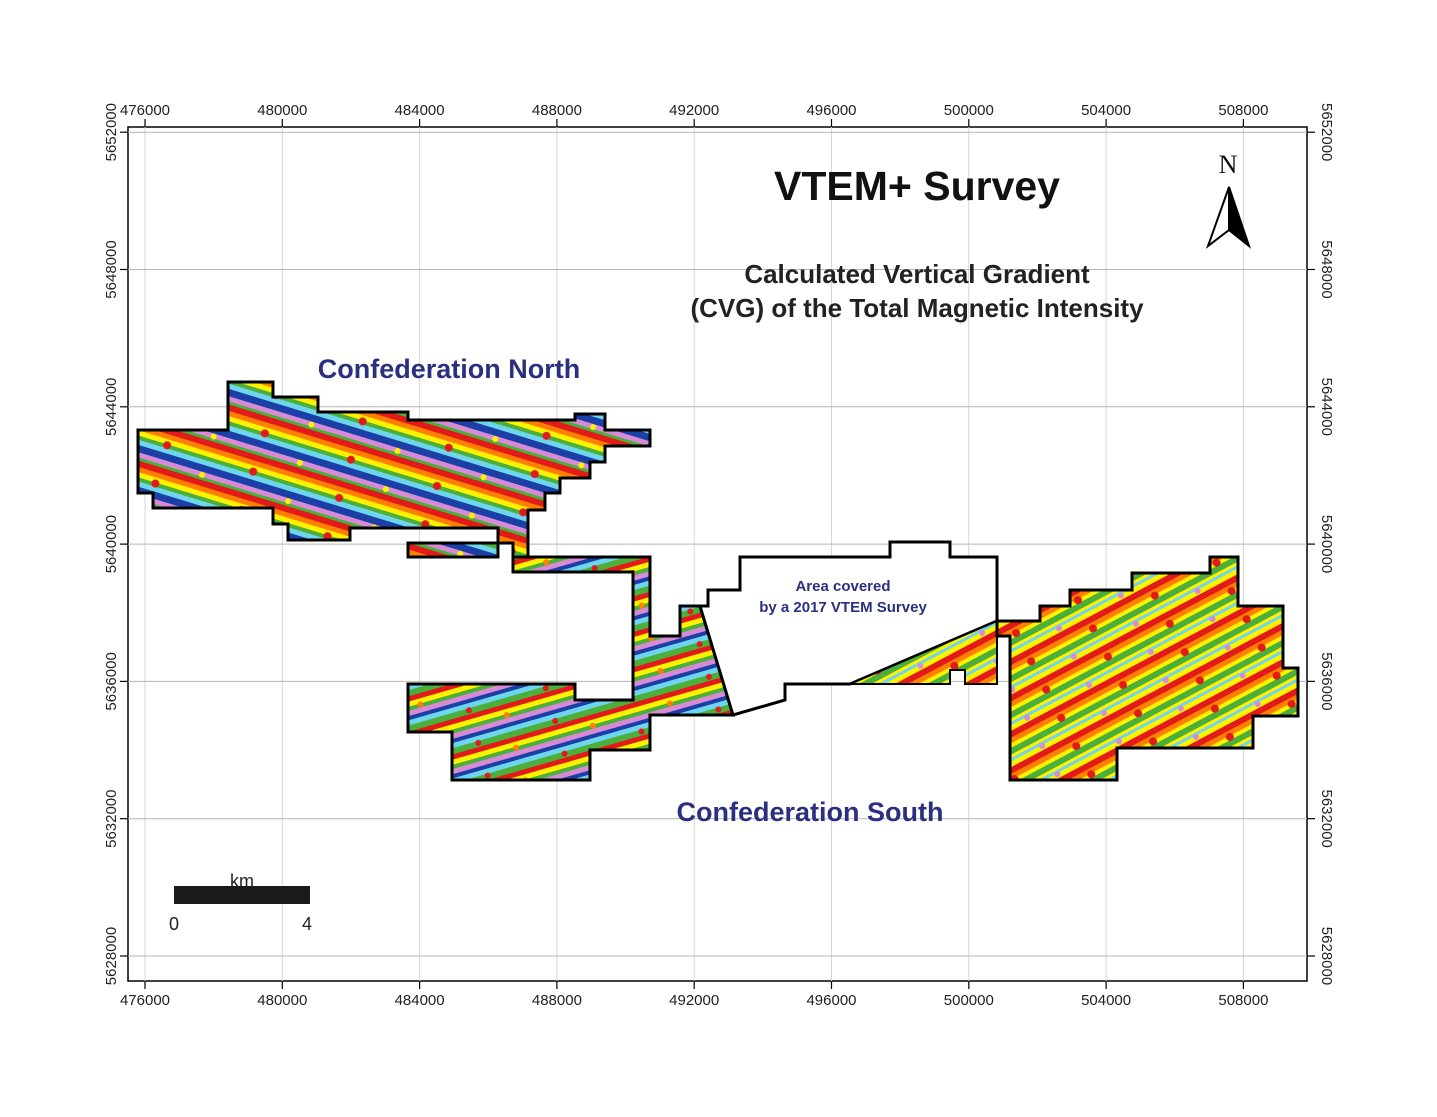 This screenshot has width=1437, height=1117. What do you see at coordinates (917, 308) in the screenshot?
I see `map-subtitle-line2: (CVG) of the Total Magnetic Intensity` at bounding box center [917, 308].